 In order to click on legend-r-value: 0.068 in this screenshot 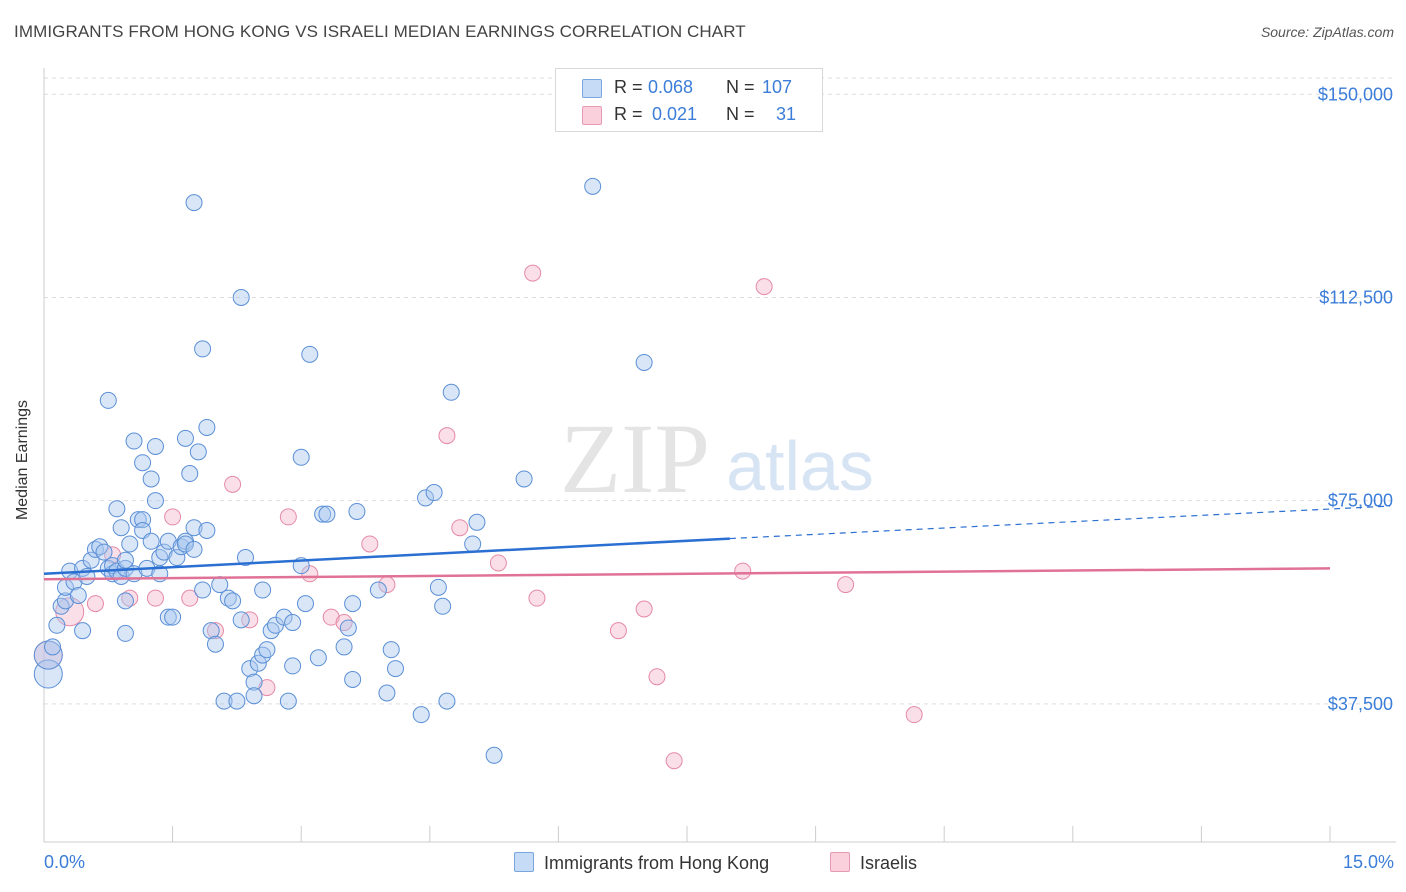, I will do `click(671, 87)`.